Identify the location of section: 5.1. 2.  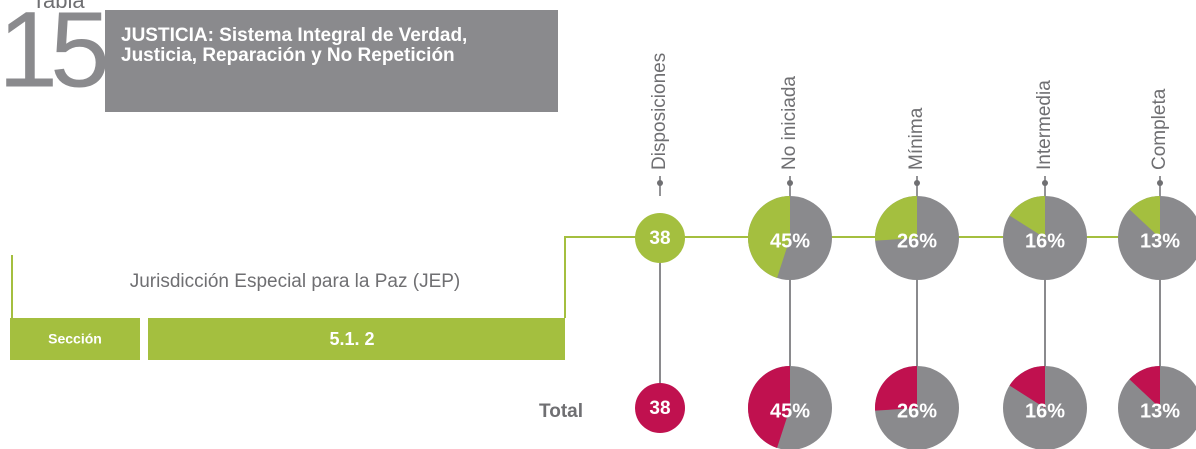
(351, 339).